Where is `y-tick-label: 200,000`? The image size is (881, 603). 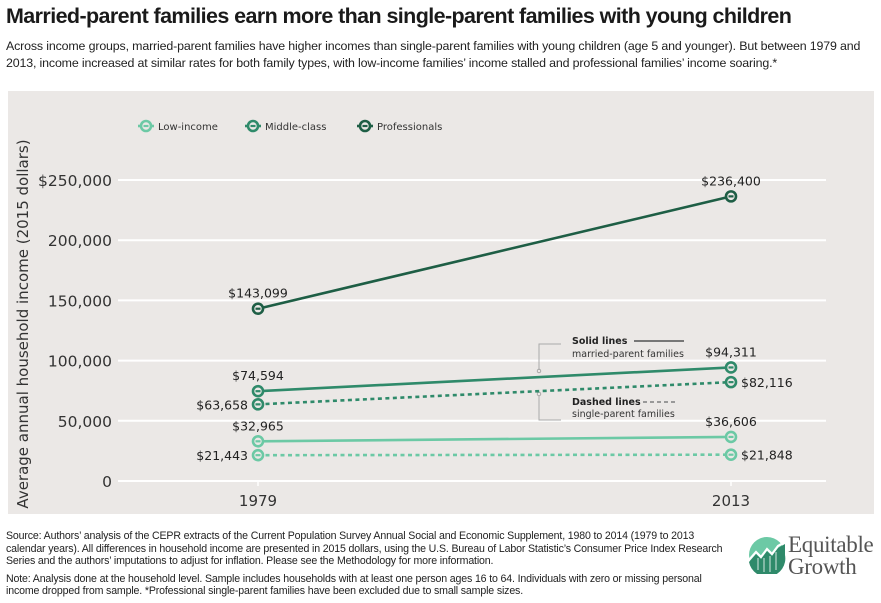
y-tick-label: 200,000 is located at coordinates (80, 241).